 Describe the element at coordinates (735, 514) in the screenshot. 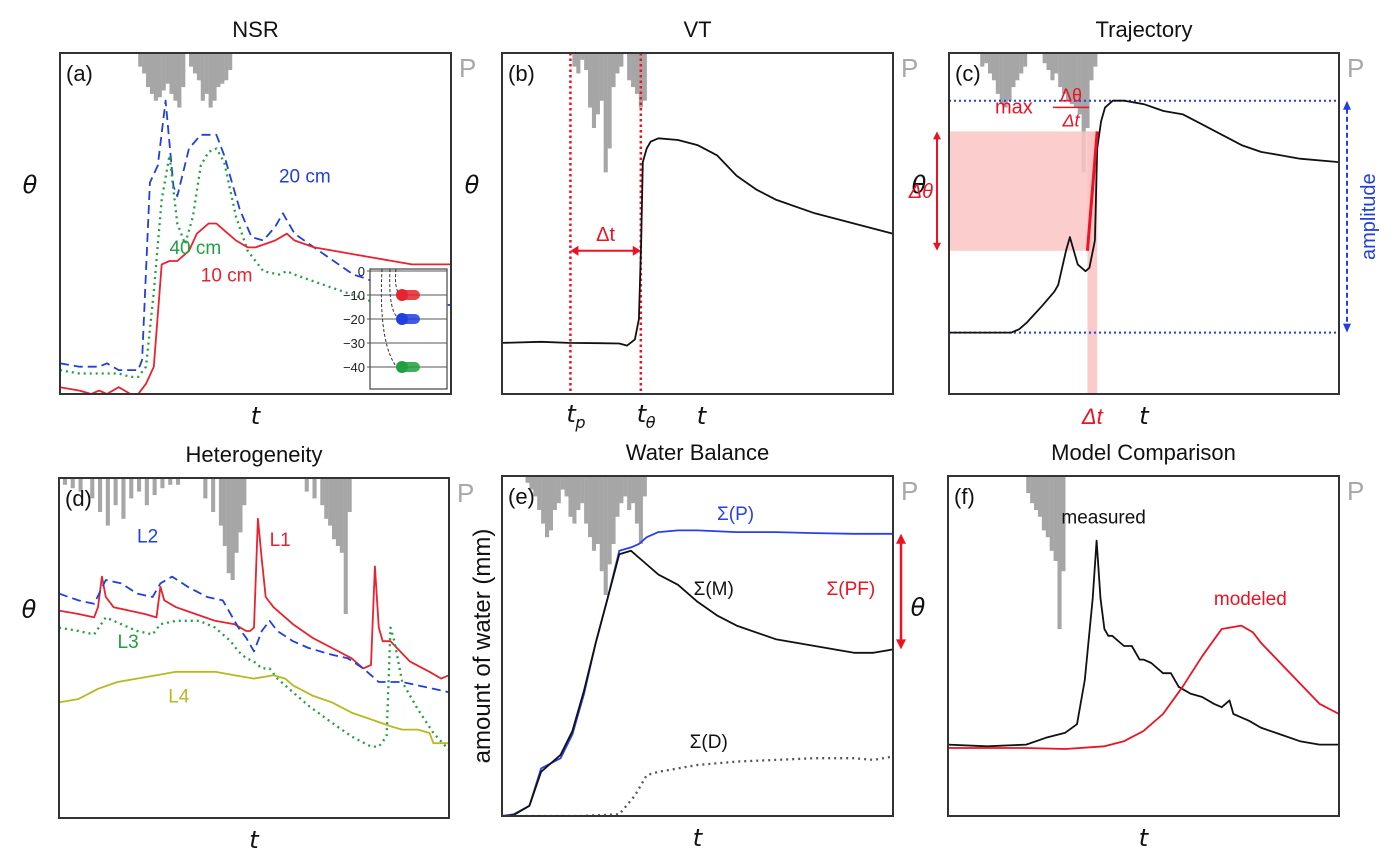

I see `series-label-sum-p: Σ(P)` at that location.